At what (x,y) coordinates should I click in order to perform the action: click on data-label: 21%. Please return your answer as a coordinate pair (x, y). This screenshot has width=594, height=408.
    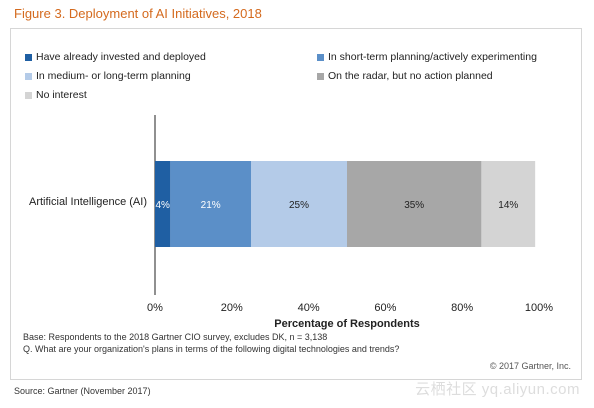
    Looking at the image, I should click on (211, 205).